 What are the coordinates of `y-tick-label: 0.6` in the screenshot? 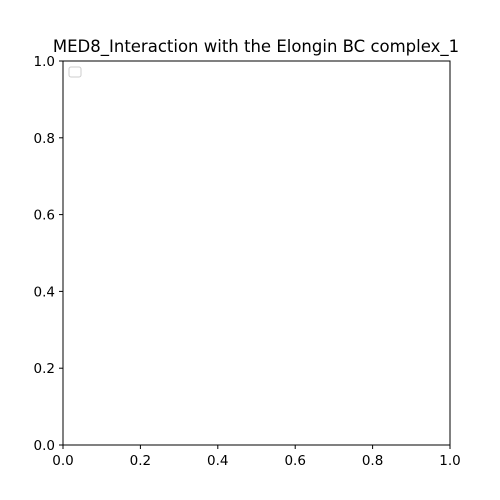 It's located at (44, 216).